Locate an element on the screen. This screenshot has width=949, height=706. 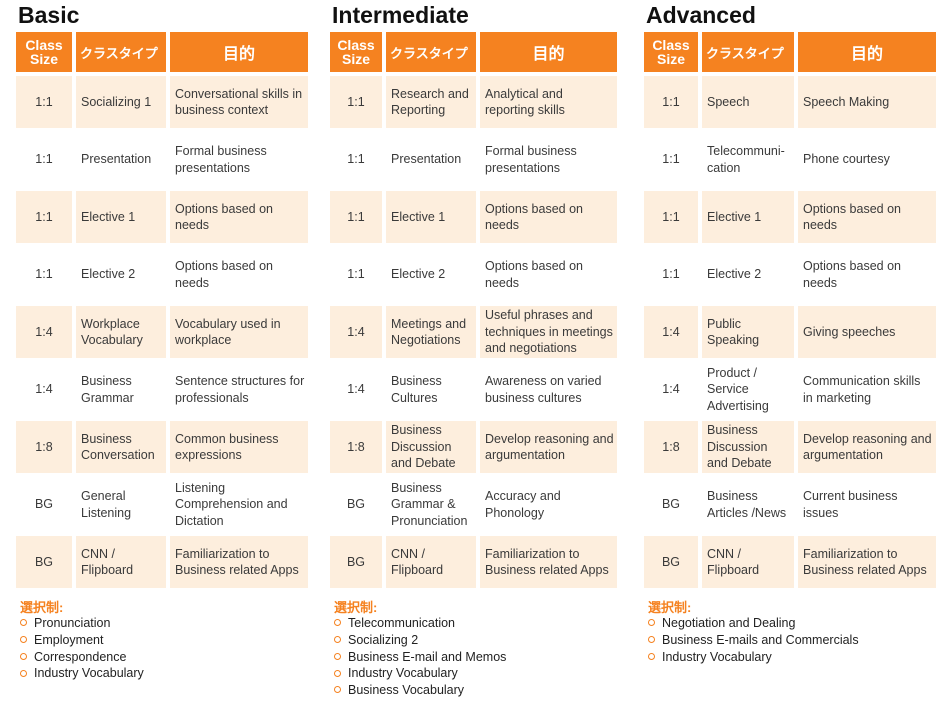
elective-item-label: Industry Vocabulary is located at coordinates (89, 673).